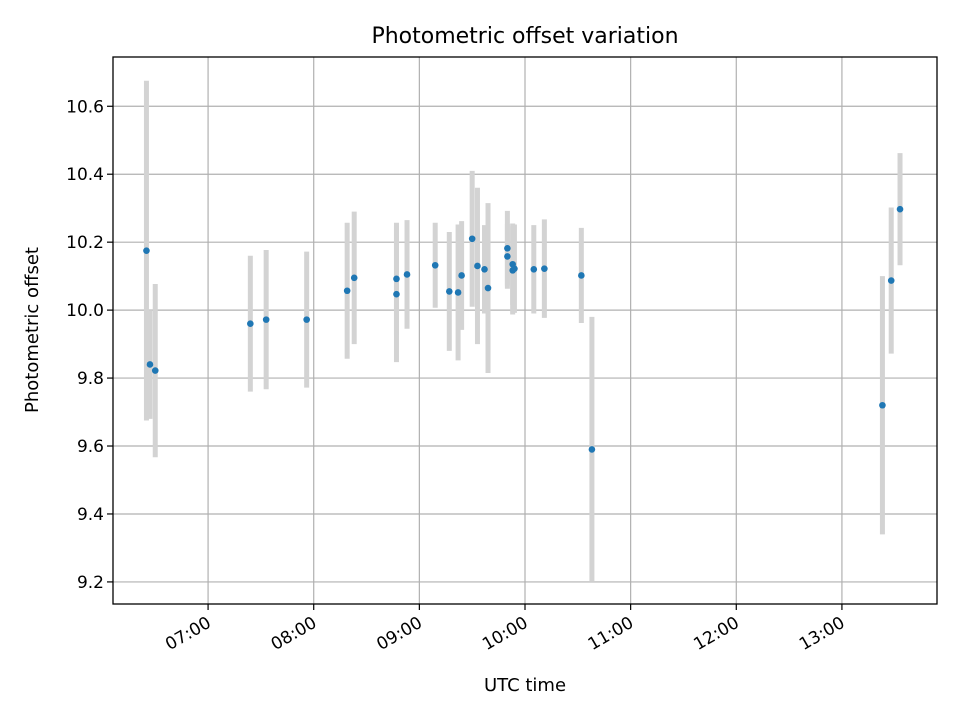 The width and height of the screenshot is (960, 720). I want to click on x-tick-label: 11:00, so click(611, 634).